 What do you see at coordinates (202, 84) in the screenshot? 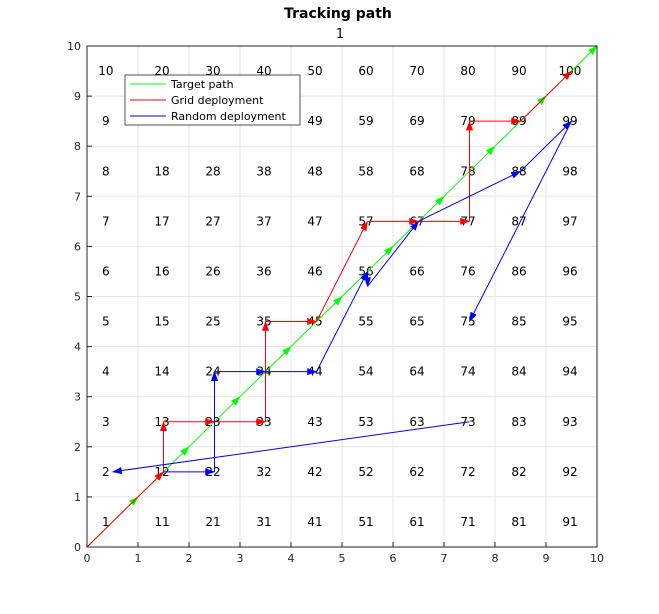
I see `legend-label-target-path: Target path` at bounding box center [202, 84].